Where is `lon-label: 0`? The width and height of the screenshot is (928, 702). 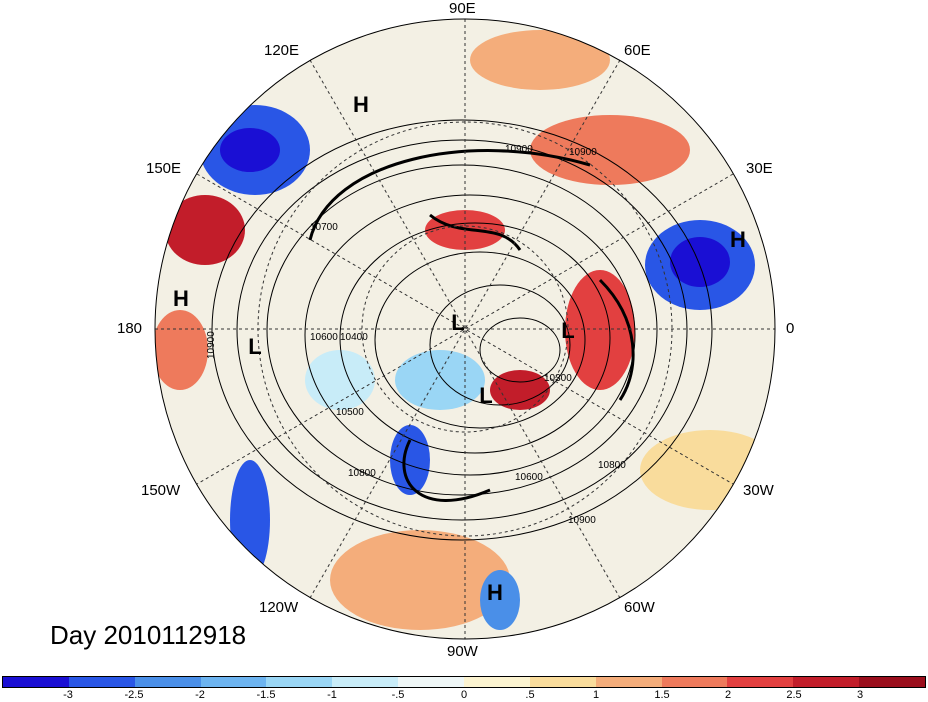
lon-label: 0 is located at coordinates (790, 328).